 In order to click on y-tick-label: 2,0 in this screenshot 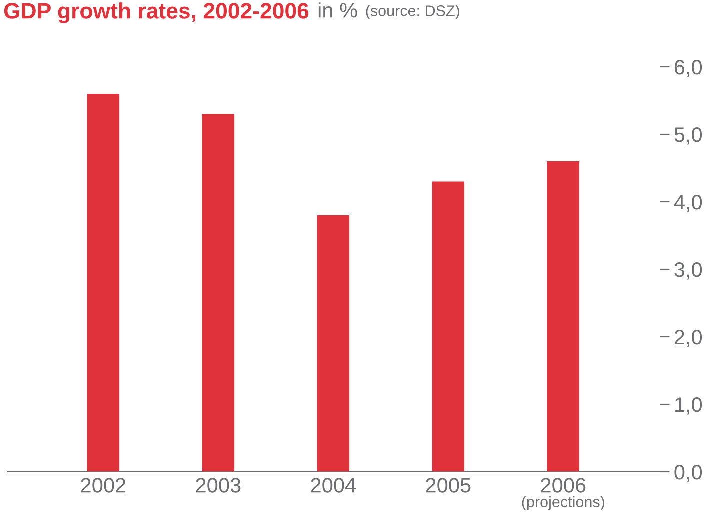, I will do `click(688, 339)`.